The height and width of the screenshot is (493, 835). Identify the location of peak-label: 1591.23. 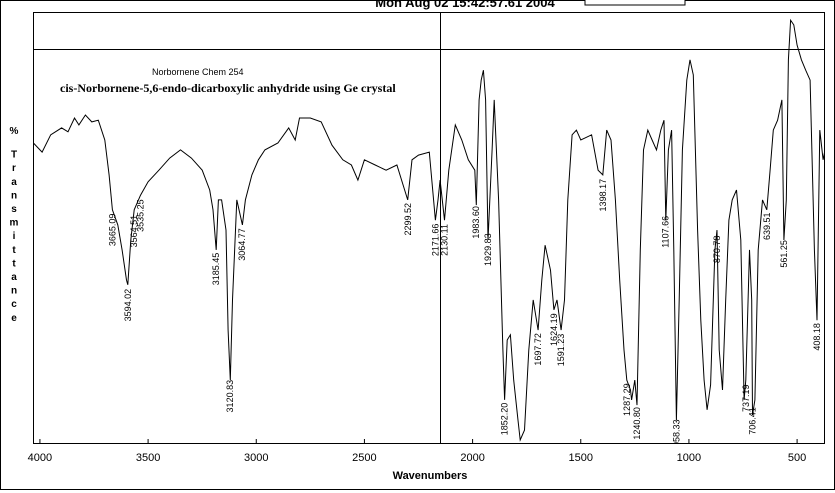
(561, 350).